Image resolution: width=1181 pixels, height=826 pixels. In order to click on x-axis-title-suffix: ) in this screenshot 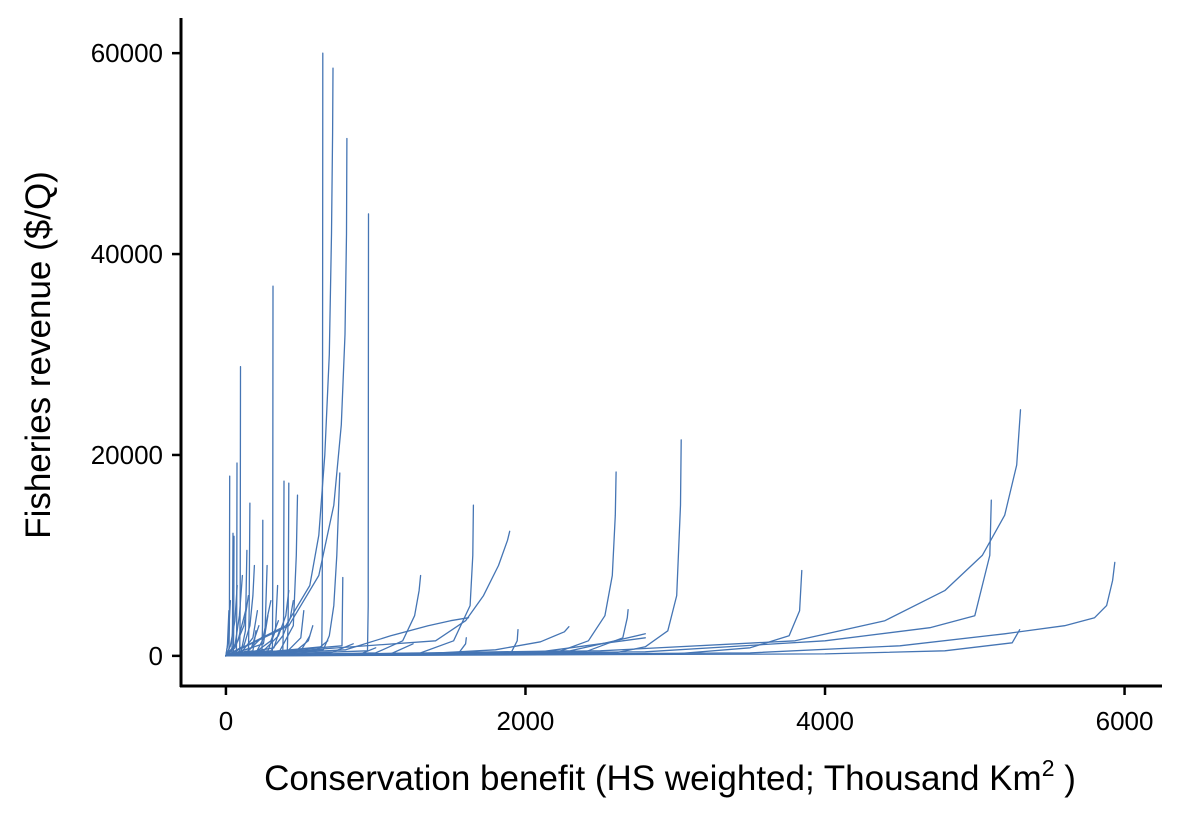, I will do `click(1064, 778)`.